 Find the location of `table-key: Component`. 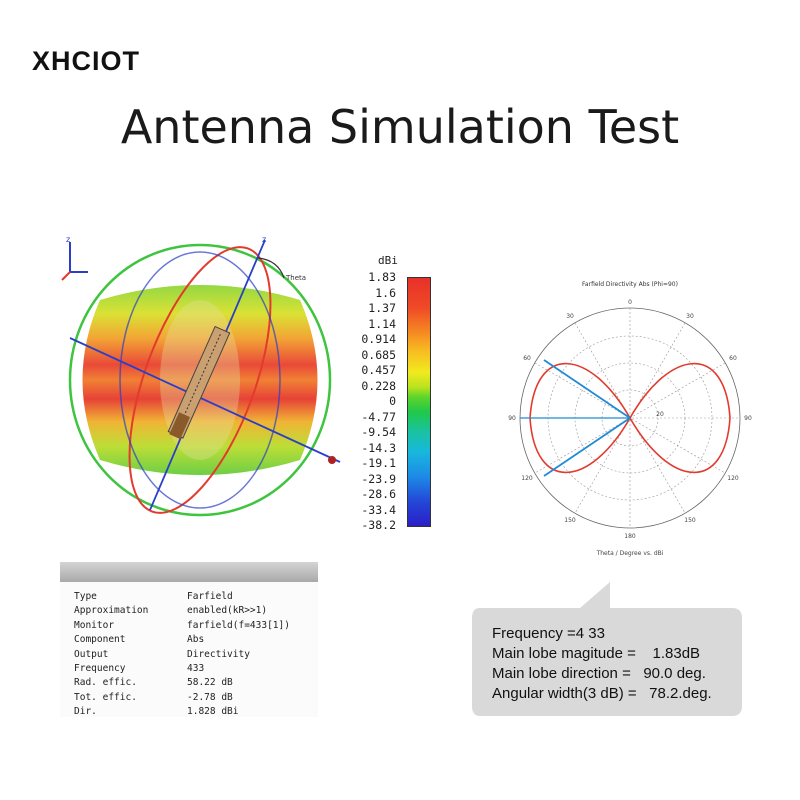

table-key: Component is located at coordinates (100, 640).